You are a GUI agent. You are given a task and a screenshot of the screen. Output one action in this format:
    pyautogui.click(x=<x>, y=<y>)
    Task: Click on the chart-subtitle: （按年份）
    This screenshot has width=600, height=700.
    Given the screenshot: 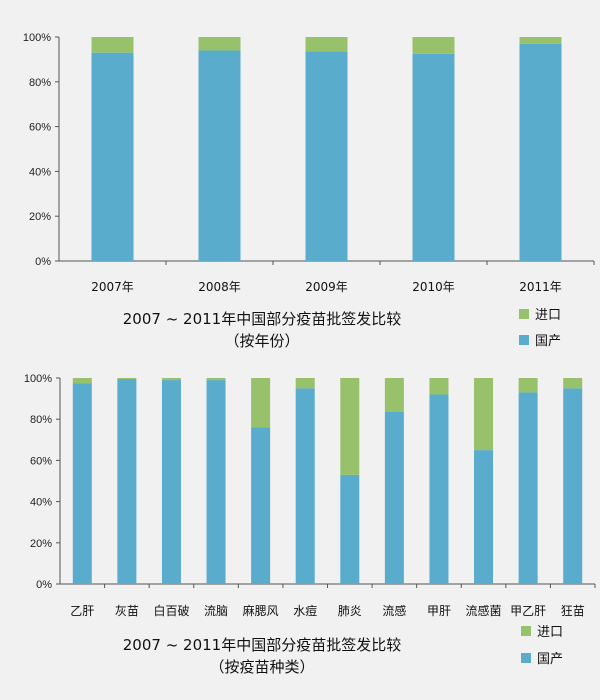 What is the action you would take?
    pyautogui.click(x=261, y=341)
    